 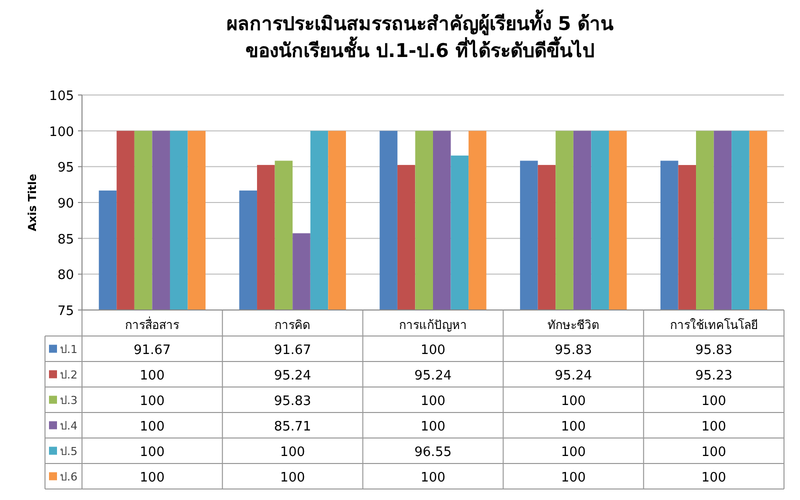 I want to click on data-label: 96.55, so click(x=433, y=452).